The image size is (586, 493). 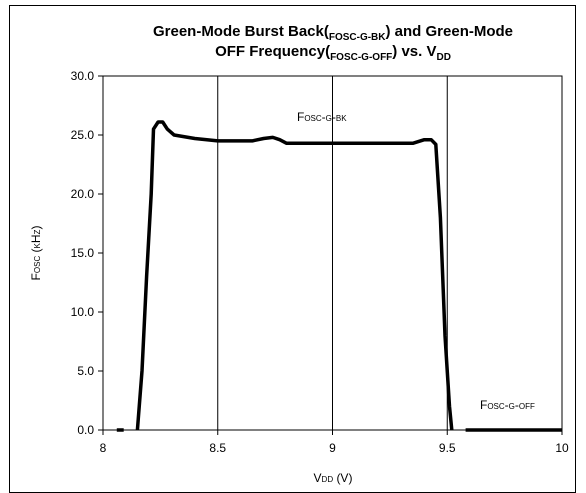 I want to click on chart-title: OFF Frequency(FOSC-G-OFF) vs. VDD, so click(x=333, y=53).